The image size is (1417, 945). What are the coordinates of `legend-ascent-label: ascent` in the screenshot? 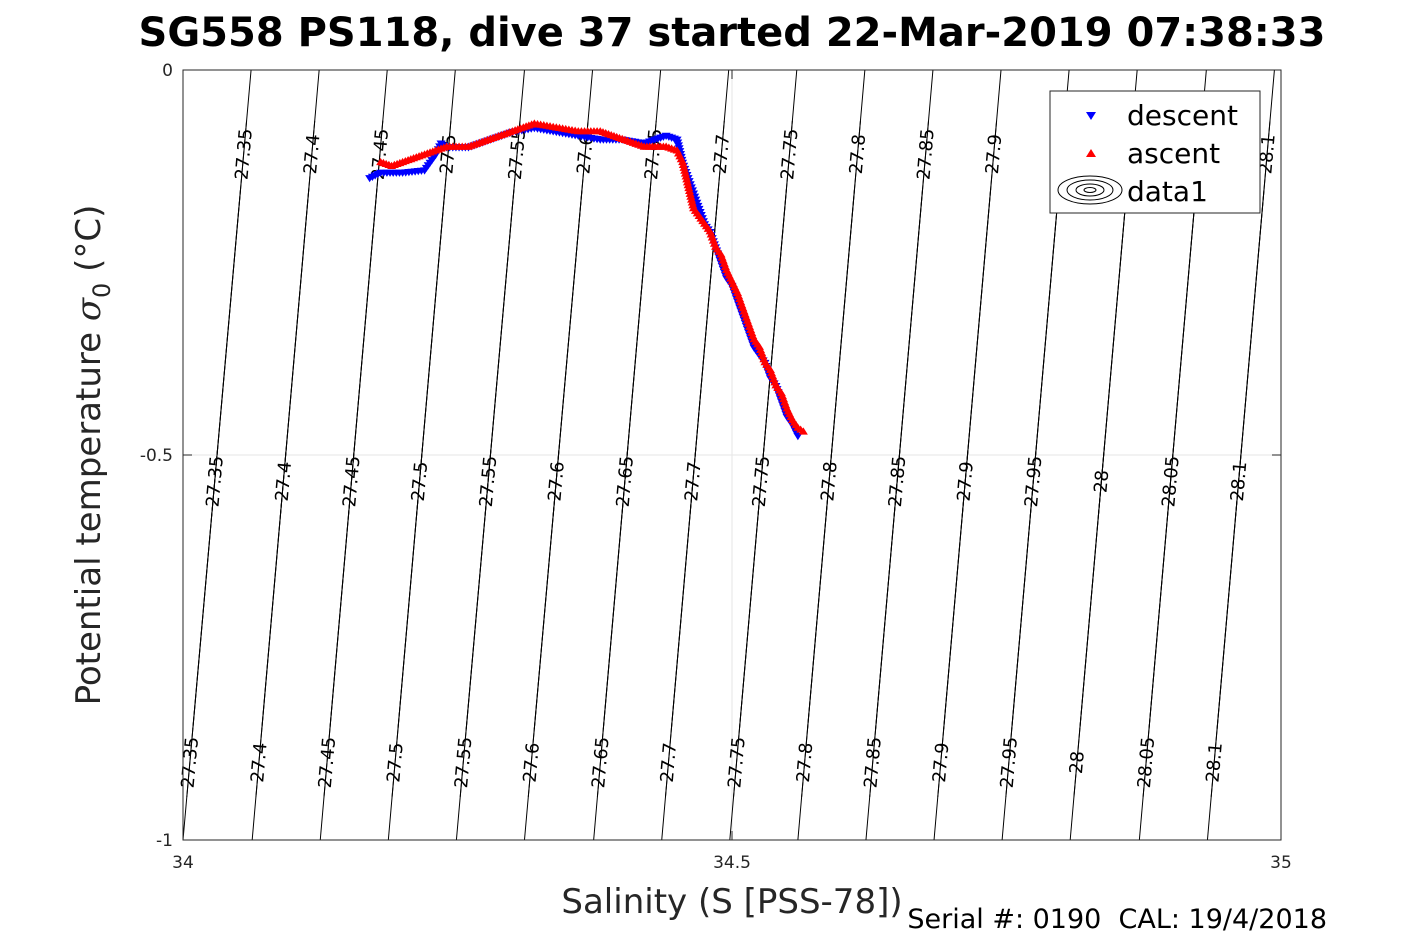 It's located at (1173, 153).